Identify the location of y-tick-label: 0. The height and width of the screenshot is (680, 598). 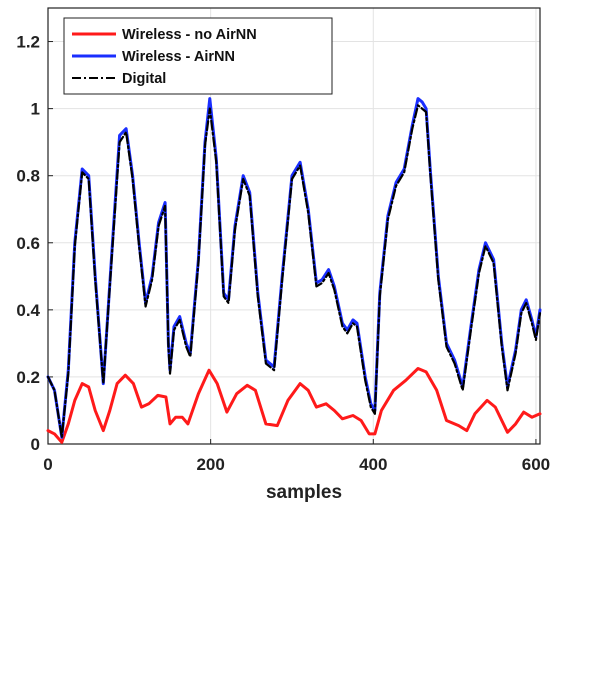
(35, 444).